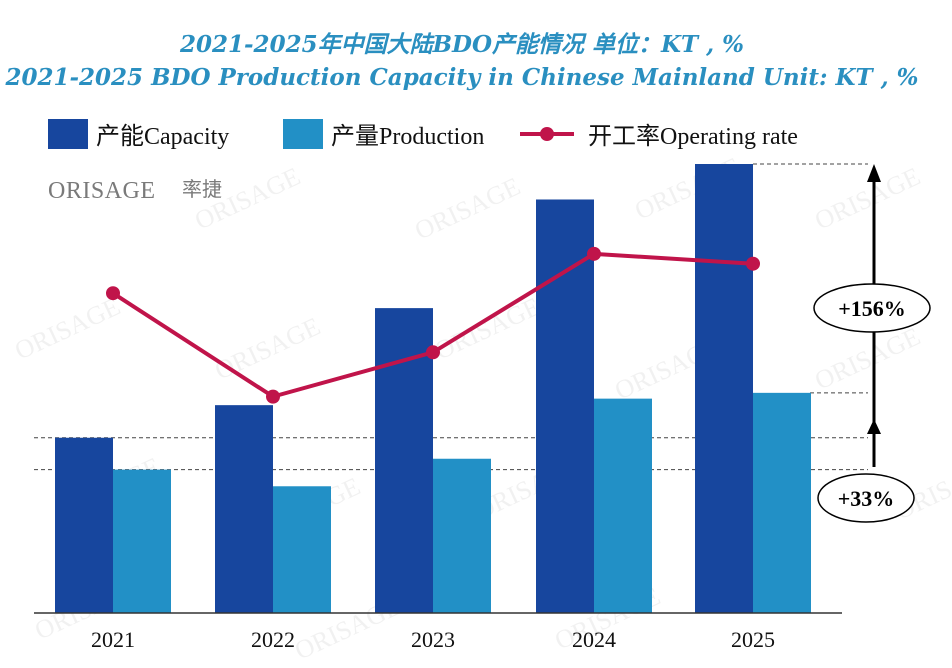 The width and height of the screenshot is (952, 668). Describe the element at coordinates (162, 136) in the screenshot. I see `legend-label-capacity: 产能Capacity` at that location.